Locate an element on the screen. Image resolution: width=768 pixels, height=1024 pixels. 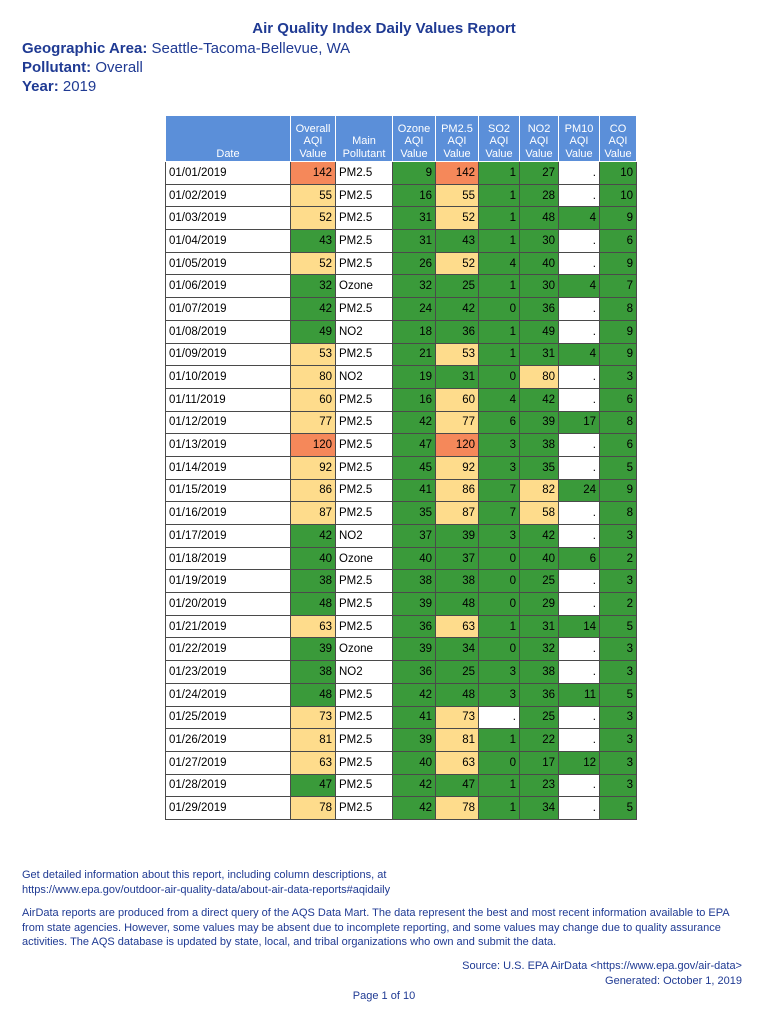
table-row: 01/15/2019 86 PM2.5 41 86 7 82 24 9 is located at coordinates (401, 490).